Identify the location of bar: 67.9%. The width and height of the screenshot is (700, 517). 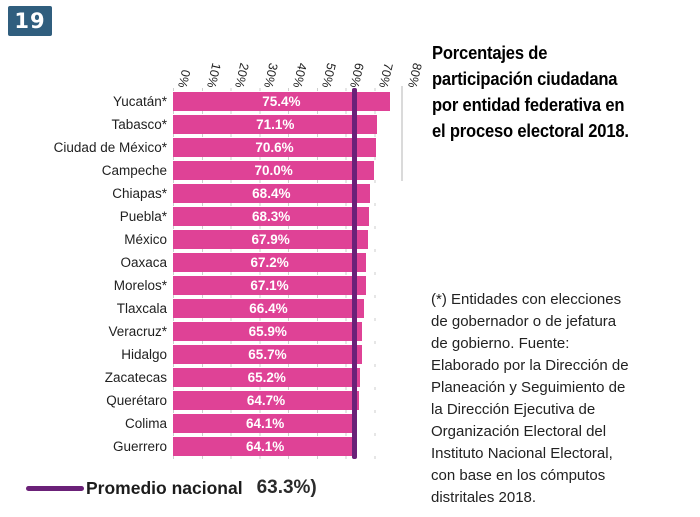
(271, 239).